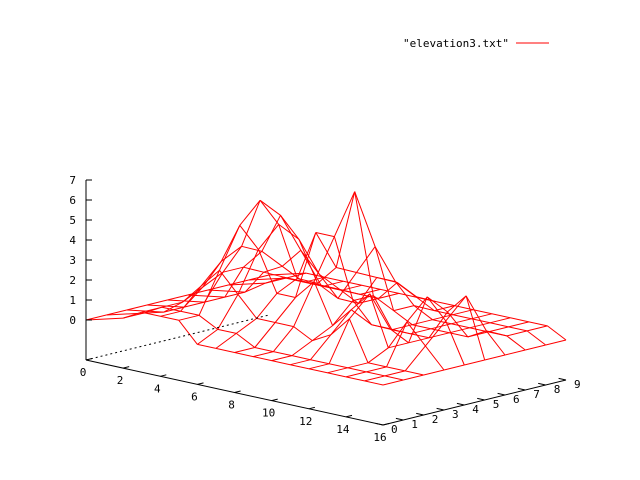 The width and height of the screenshot is (640, 480). Describe the element at coordinates (72, 240) in the screenshot. I see `z-tick-label: 4` at that location.